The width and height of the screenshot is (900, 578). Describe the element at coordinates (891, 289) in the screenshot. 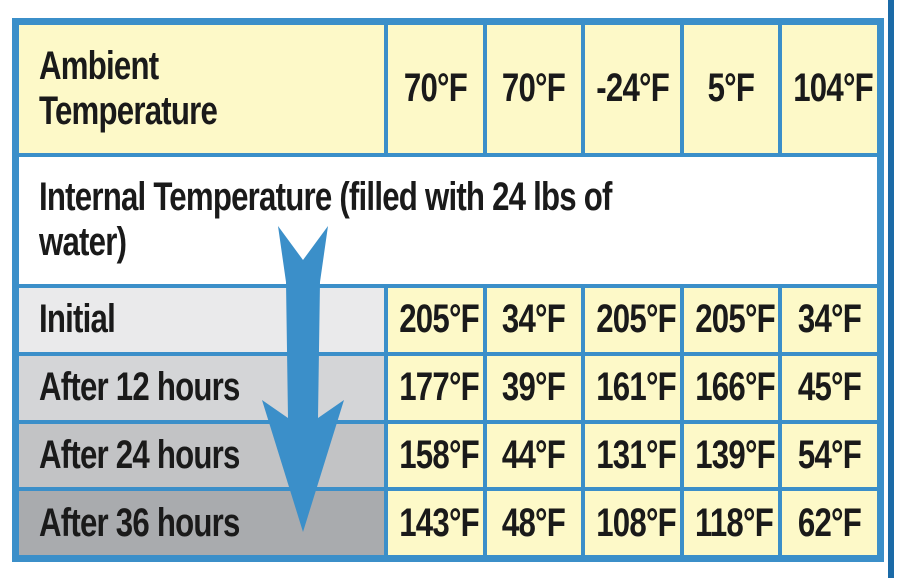

I see `right-edge-stripe` at that location.